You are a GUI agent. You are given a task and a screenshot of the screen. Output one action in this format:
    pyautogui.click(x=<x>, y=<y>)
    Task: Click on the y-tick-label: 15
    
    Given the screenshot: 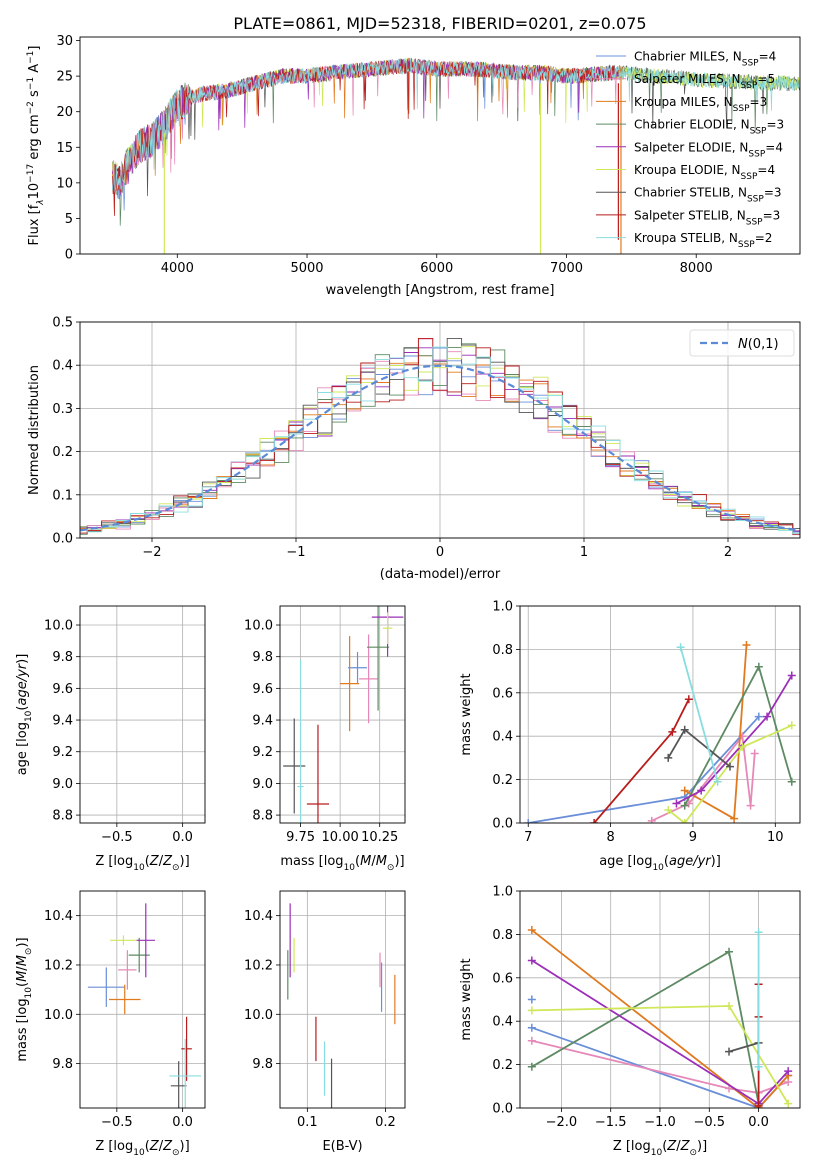 What is the action you would take?
    pyautogui.click(x=64, y=148)
    